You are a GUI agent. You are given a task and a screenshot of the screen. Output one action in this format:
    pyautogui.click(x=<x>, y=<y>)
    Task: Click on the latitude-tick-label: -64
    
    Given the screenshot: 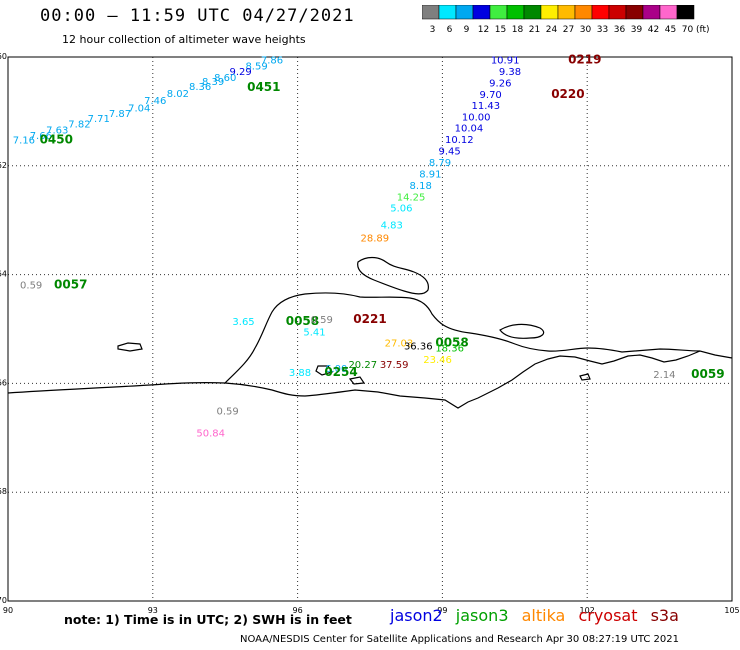 What is the action you would take?
    pyautogui.click(x=3, y=274)
    